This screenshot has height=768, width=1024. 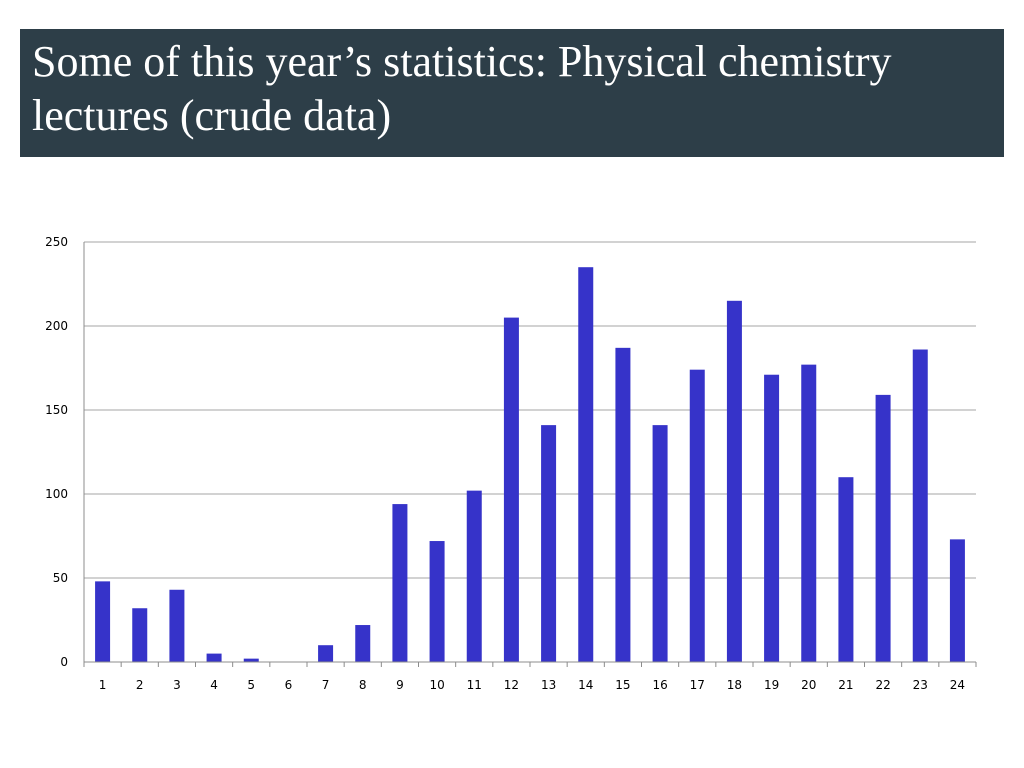 What do you see at coordinates (585, 685) in the screenshot?
I see `x-tick-label: 14` at bounding box center [585, 685].